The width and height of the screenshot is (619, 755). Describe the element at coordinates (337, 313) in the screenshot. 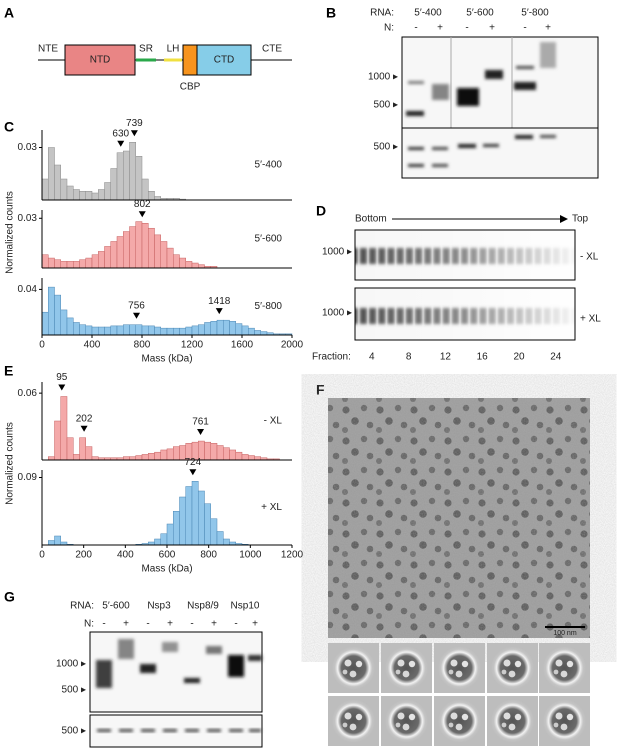

I see `size-marker: 1000 ▸` at that location.